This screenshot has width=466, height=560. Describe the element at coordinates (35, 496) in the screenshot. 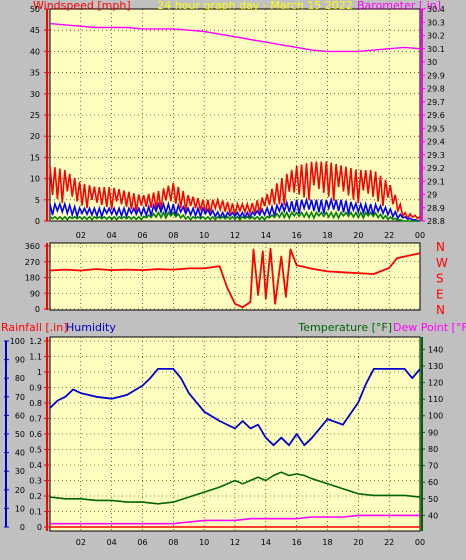

I see `panel3-rain-tick-label: 0.2` at that location.